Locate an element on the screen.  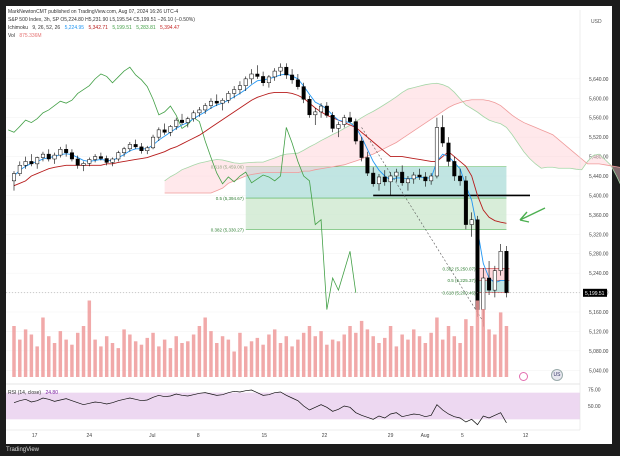
y-tick-label: 5,040.00 is located at coordinates (599, 371).